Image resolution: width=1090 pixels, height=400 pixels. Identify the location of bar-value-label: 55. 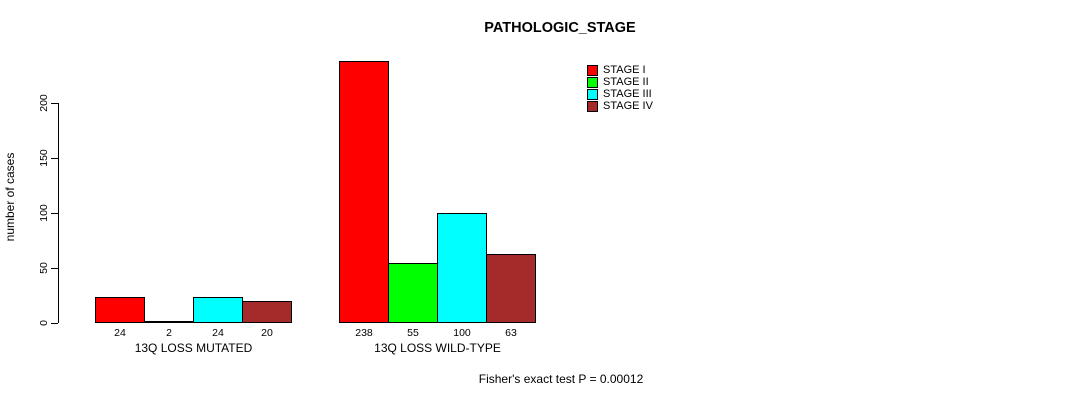
(413, 333).